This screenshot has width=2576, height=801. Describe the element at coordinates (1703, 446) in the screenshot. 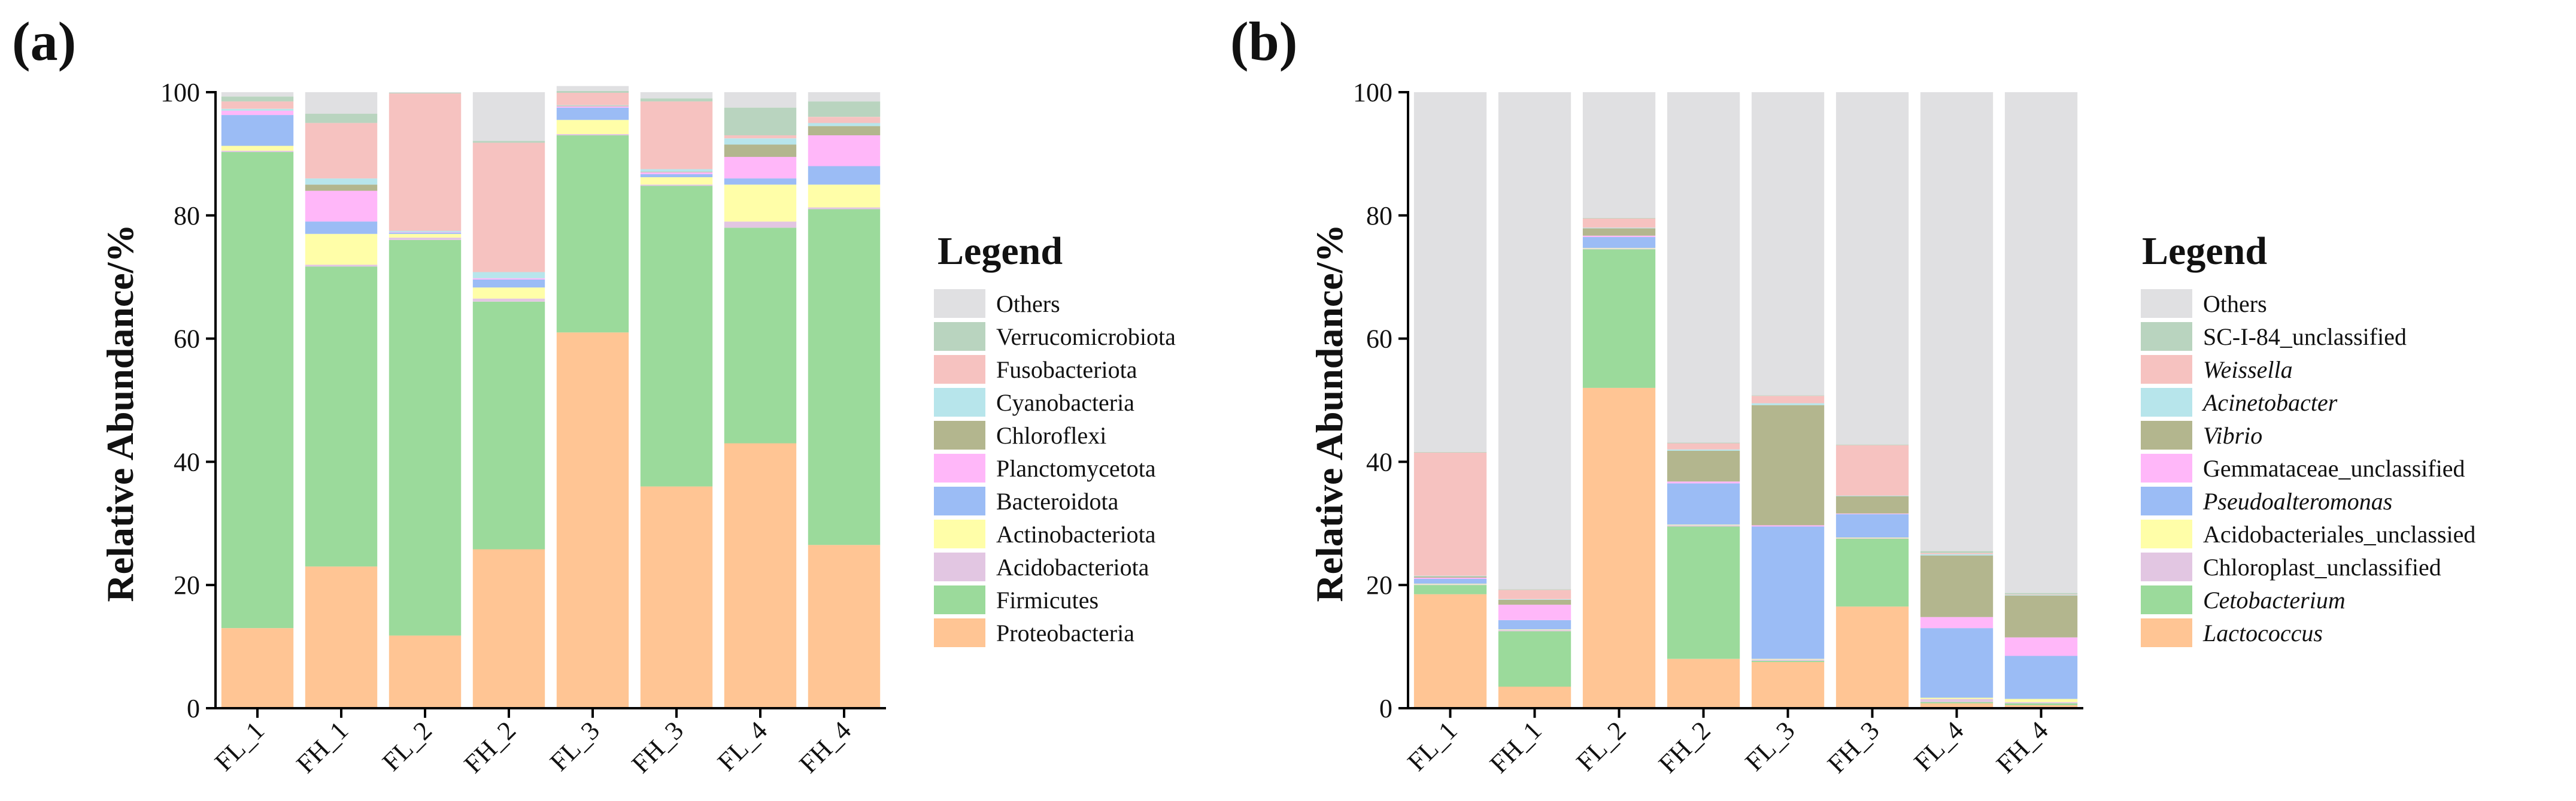

I see `bar-segment-fh-2-weissella` at that location.